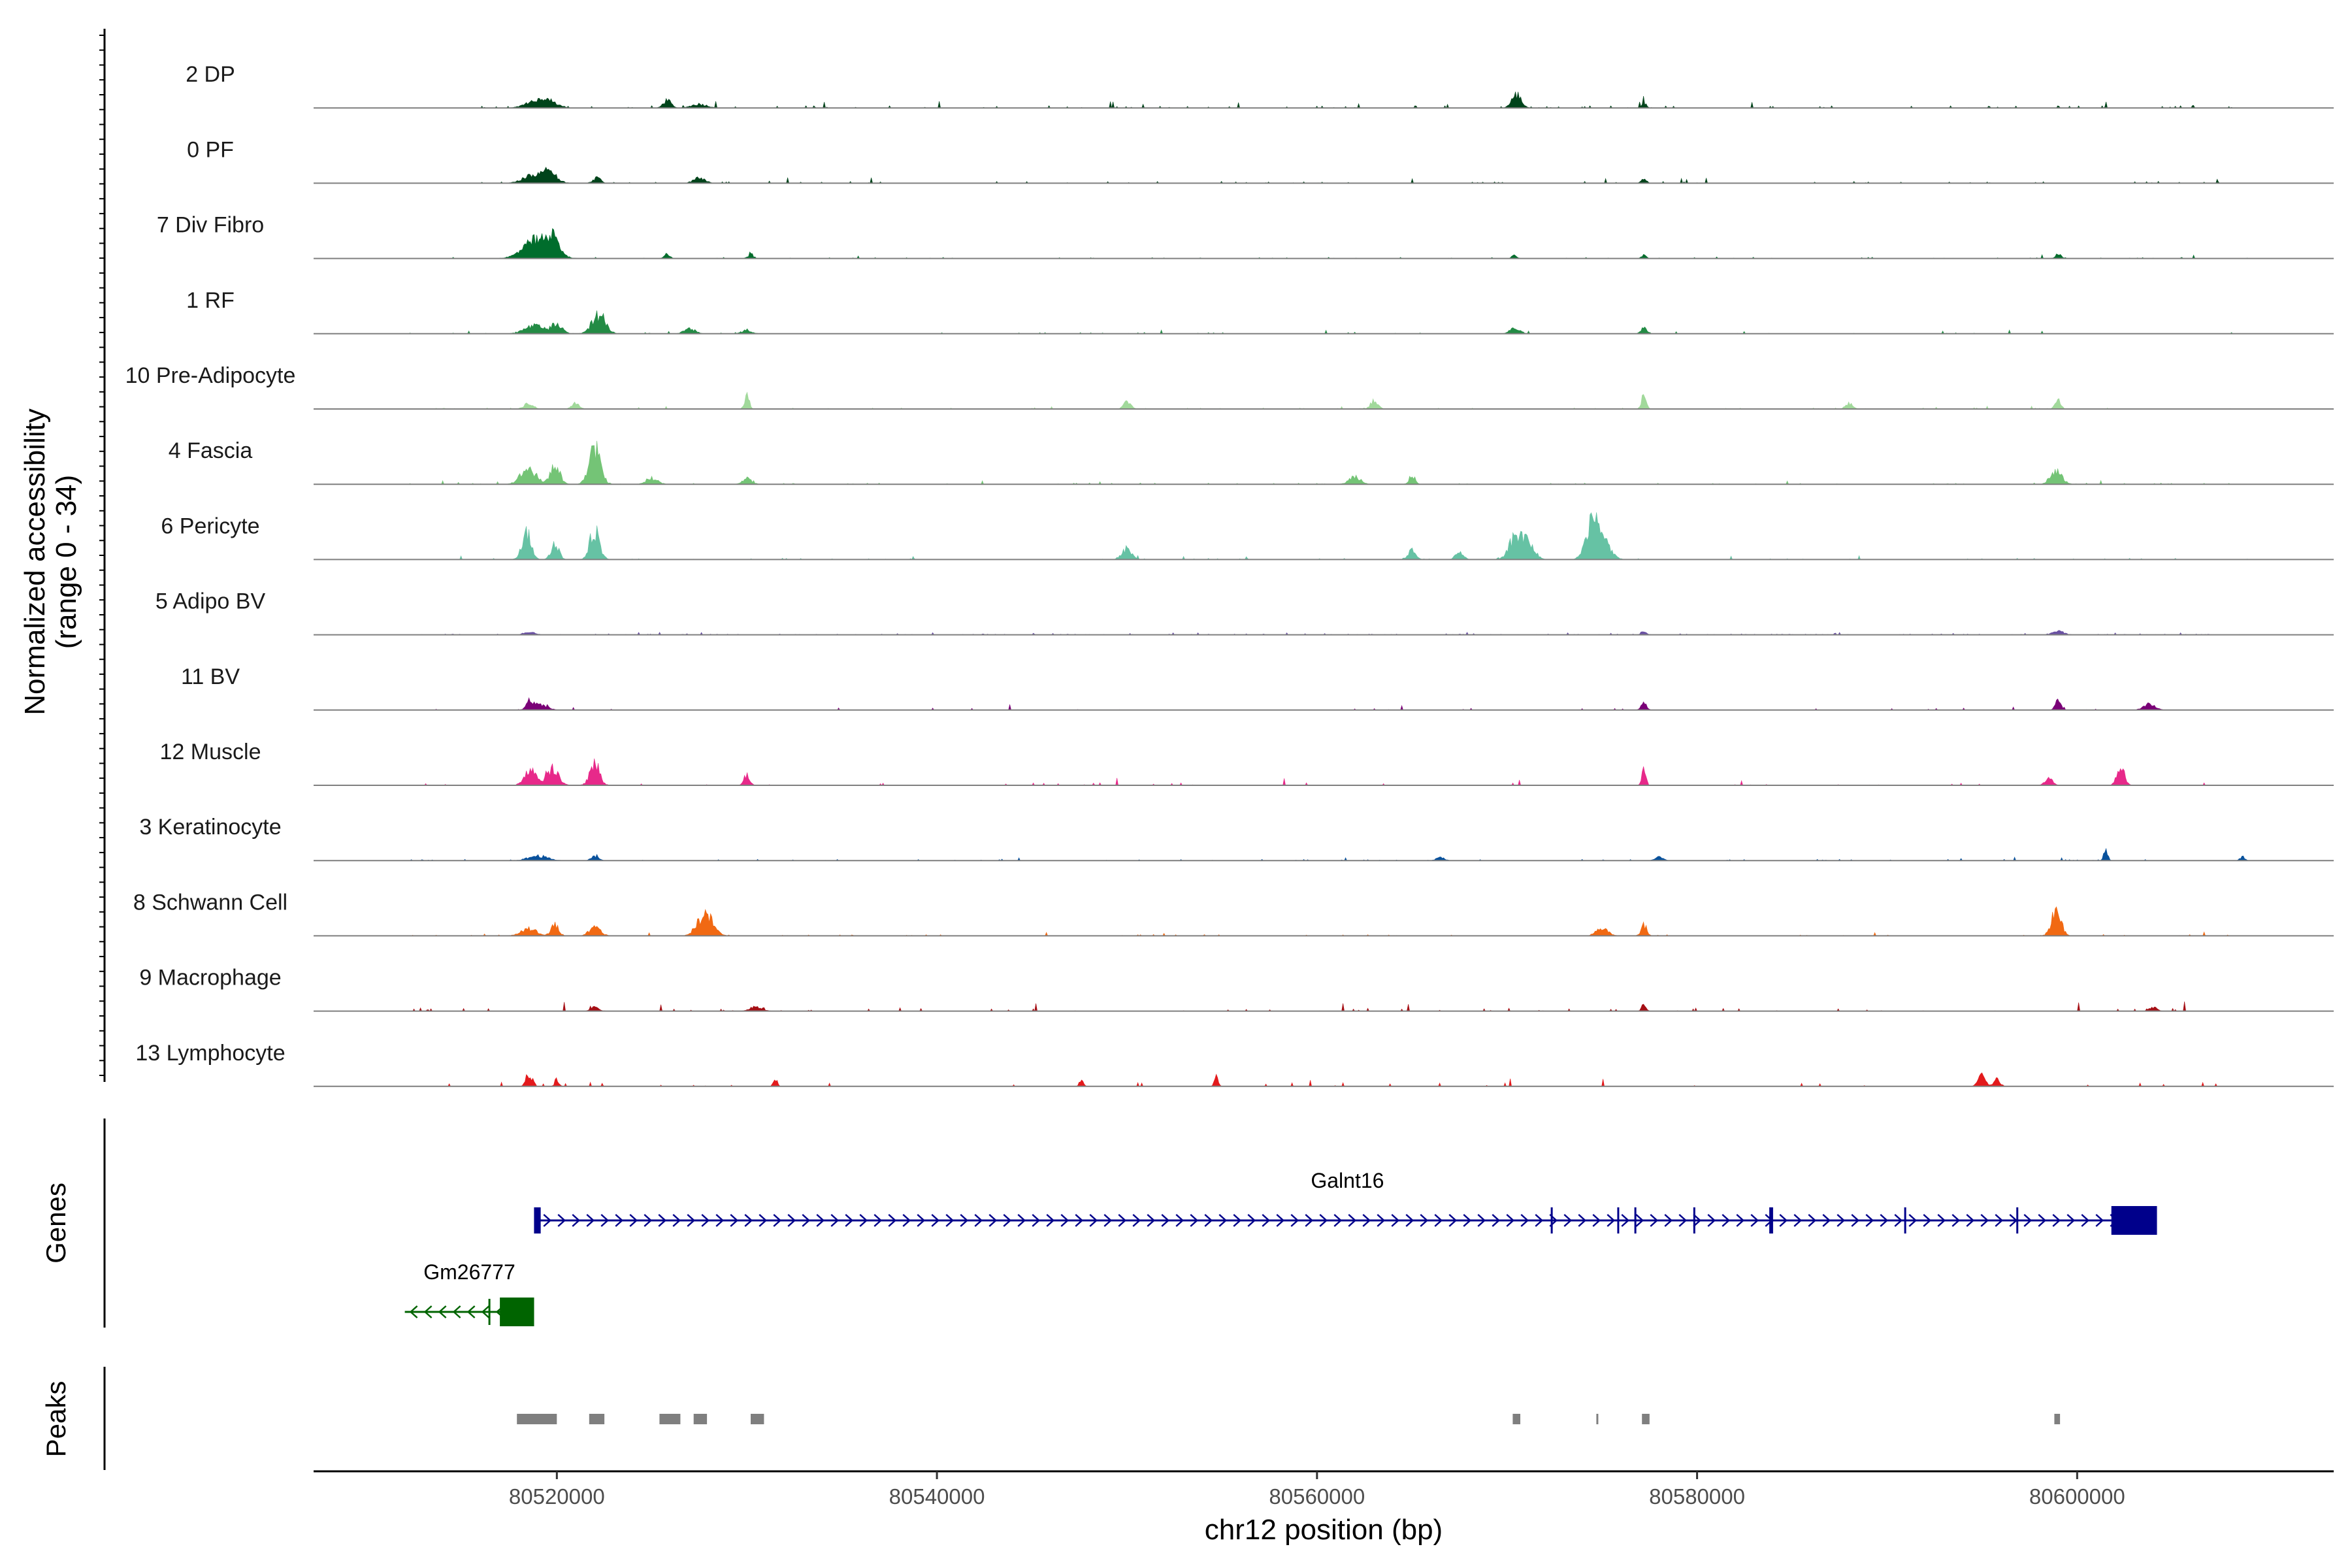 The height and width of the screenshot is (1568, 2352). What do you see at coordinates (35, 561) in the screenshot?
I see `y-axis-title-line1: Normalized accessibility` at bounding box center [35, 561].